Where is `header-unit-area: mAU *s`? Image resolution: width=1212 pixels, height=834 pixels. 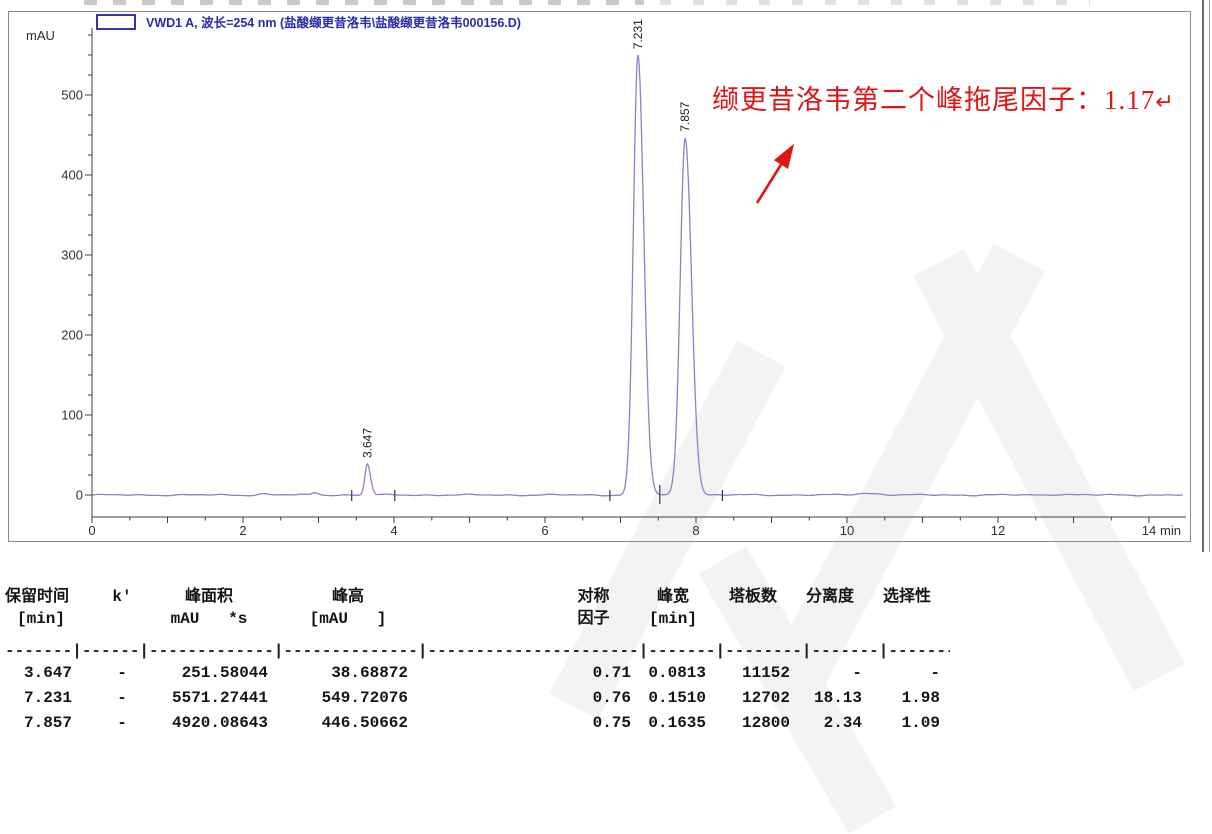
header-unit-area: mAU *s is located at coordinates (209, 619).